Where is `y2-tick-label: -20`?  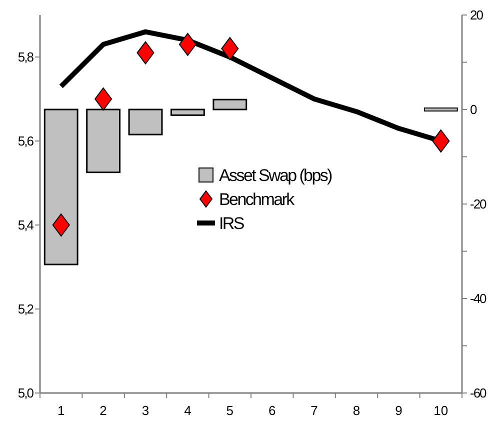
y2-tick-label: -20 is located at coordinates (478, 204).